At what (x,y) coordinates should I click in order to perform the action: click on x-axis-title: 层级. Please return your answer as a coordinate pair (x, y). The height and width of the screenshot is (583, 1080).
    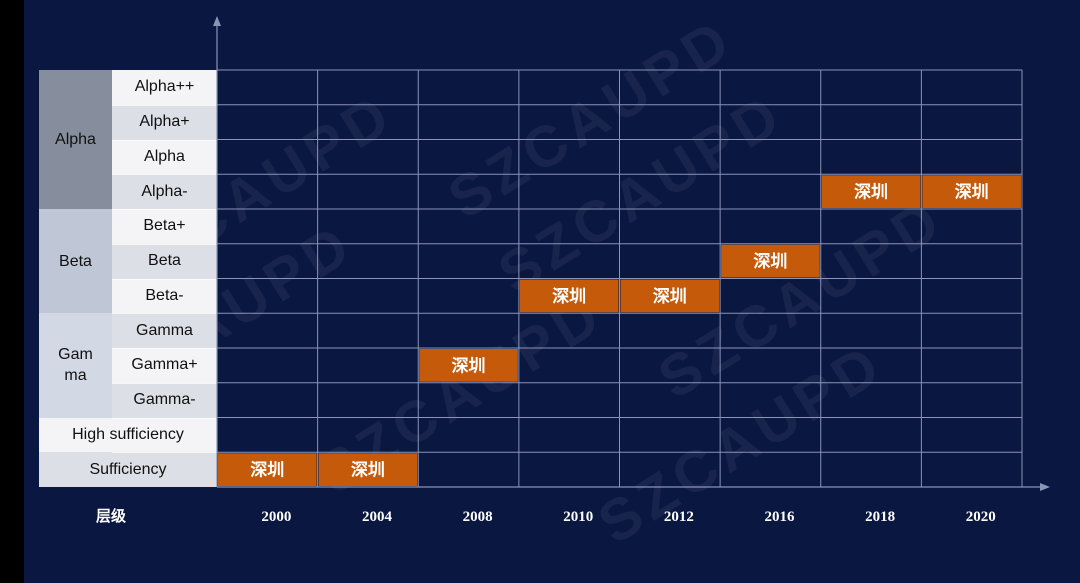
    Looking at the image, I should click on (111, 517).